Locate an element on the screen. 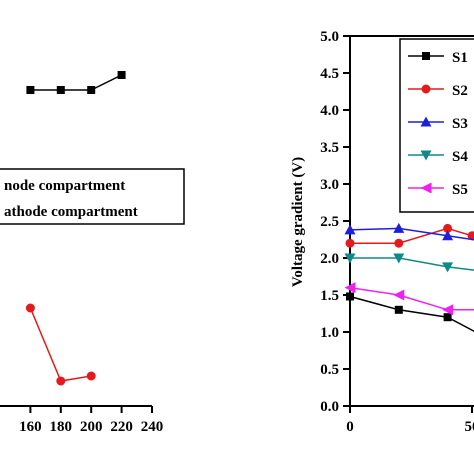  left-legend-entry-anode: node compartment is located at coordinates (64, 186).